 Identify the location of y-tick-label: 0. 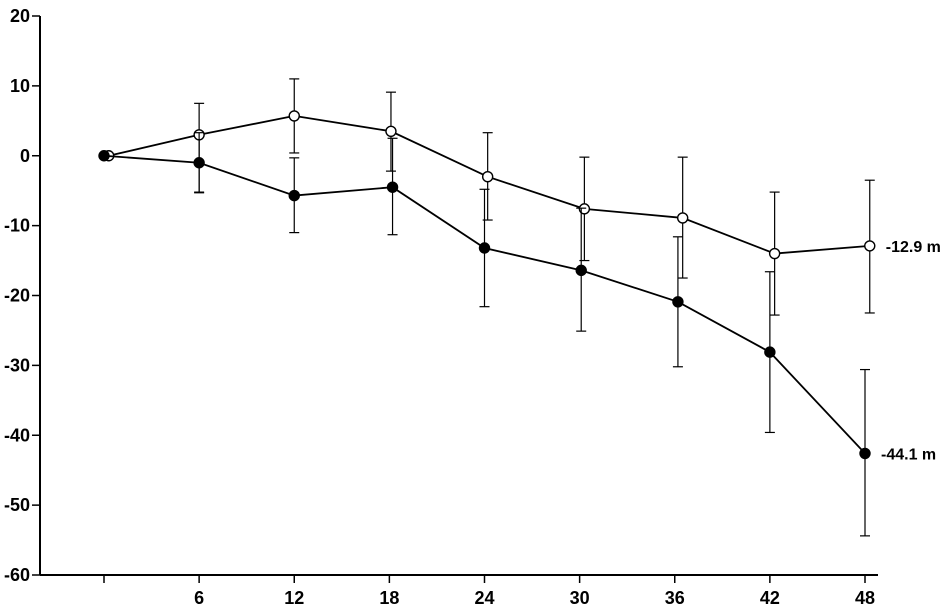
(25, 156).